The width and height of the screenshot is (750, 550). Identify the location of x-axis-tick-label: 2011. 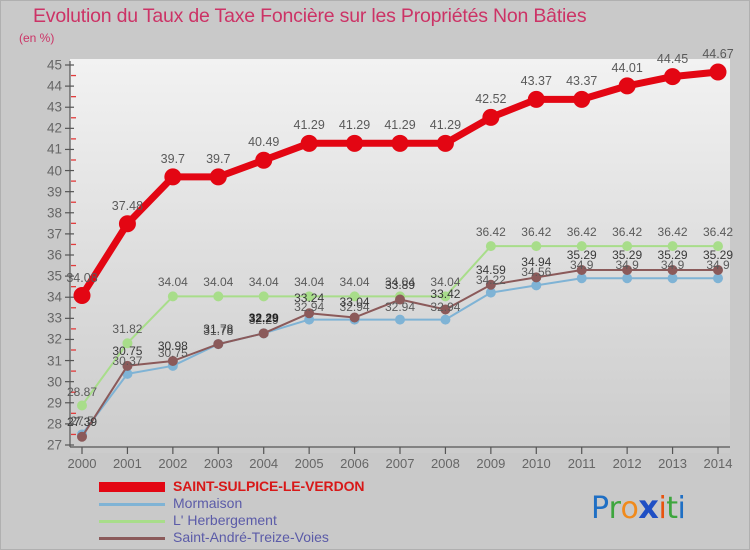
(581, 463).